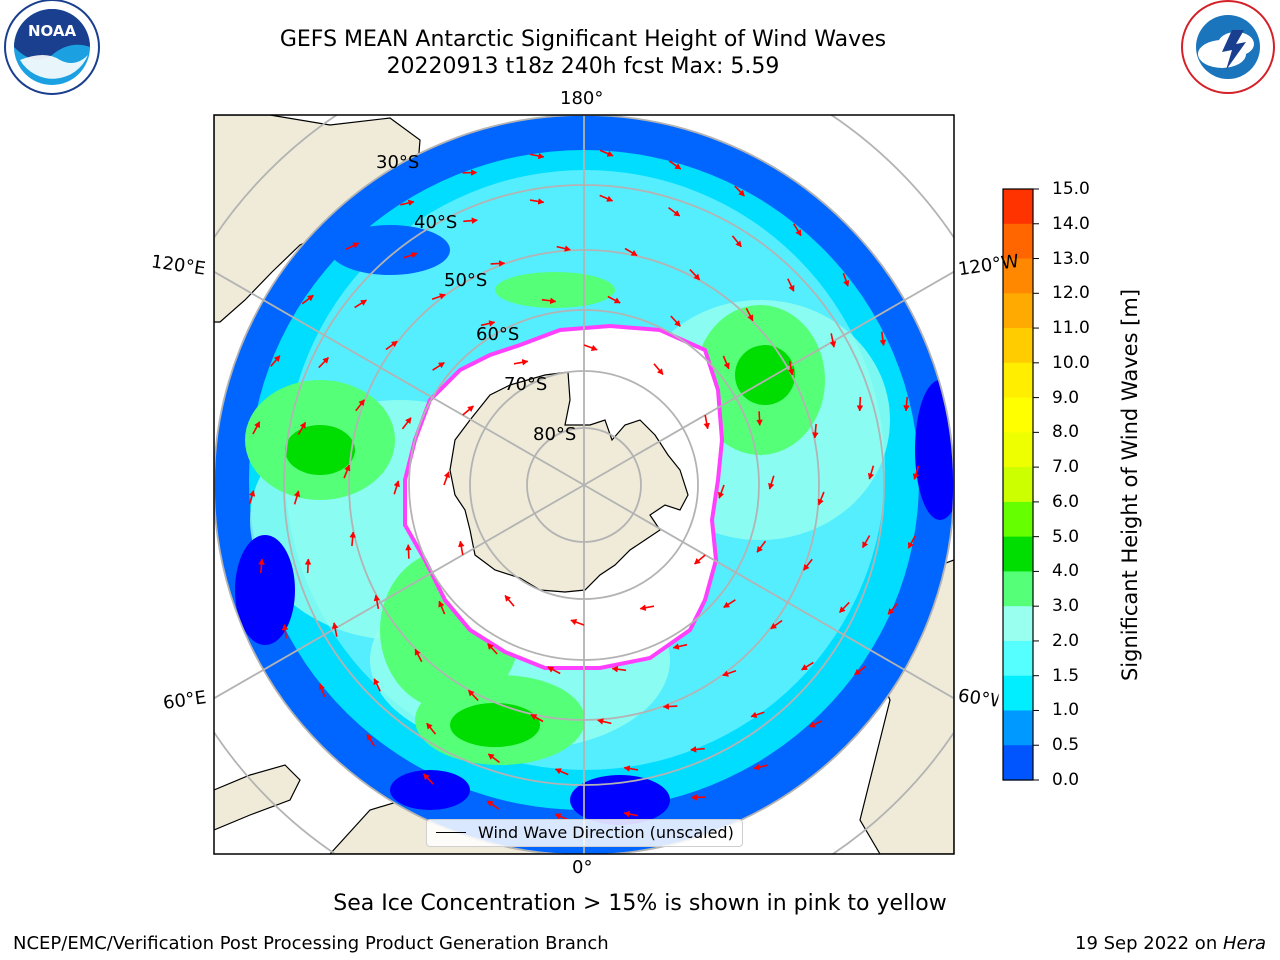  What do you see at coordinates (1066, 640) in the screenshot?
I see `colorbar-tick-label: 2.0` at bounding box center [1066, 640].